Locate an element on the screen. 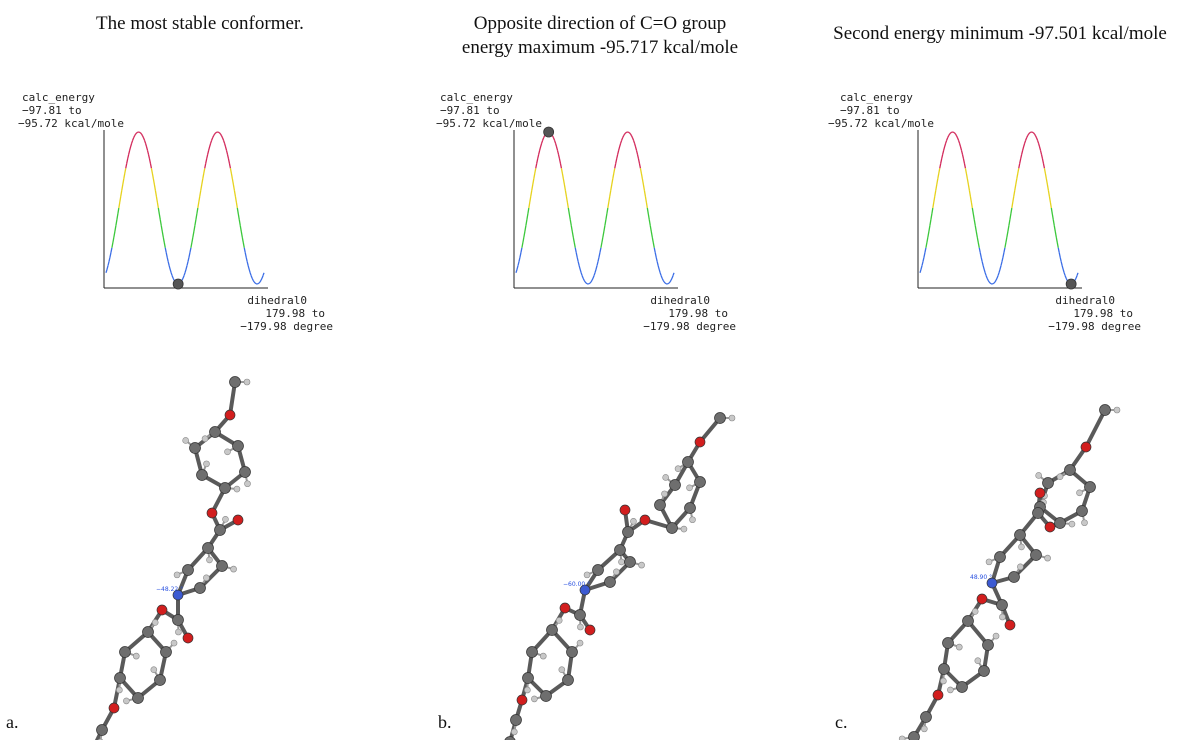  dihedral-axis-label: dihedral0 179.98 to −179.98 degree is located at coordinates (286, 313).